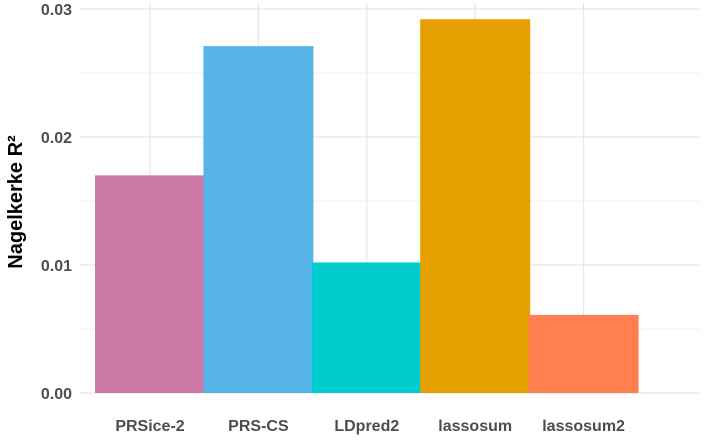  What do you see at coordinates (56, 138) in the screenshot?
I see `y-tick-label: 0.02` at bounding box center [56, 138].